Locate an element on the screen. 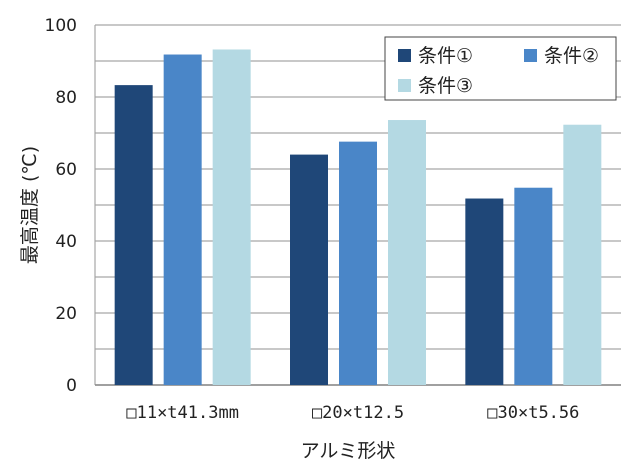 The image size is (634, 470). y-tick-label: 60 is located at coordinates (66, 170).